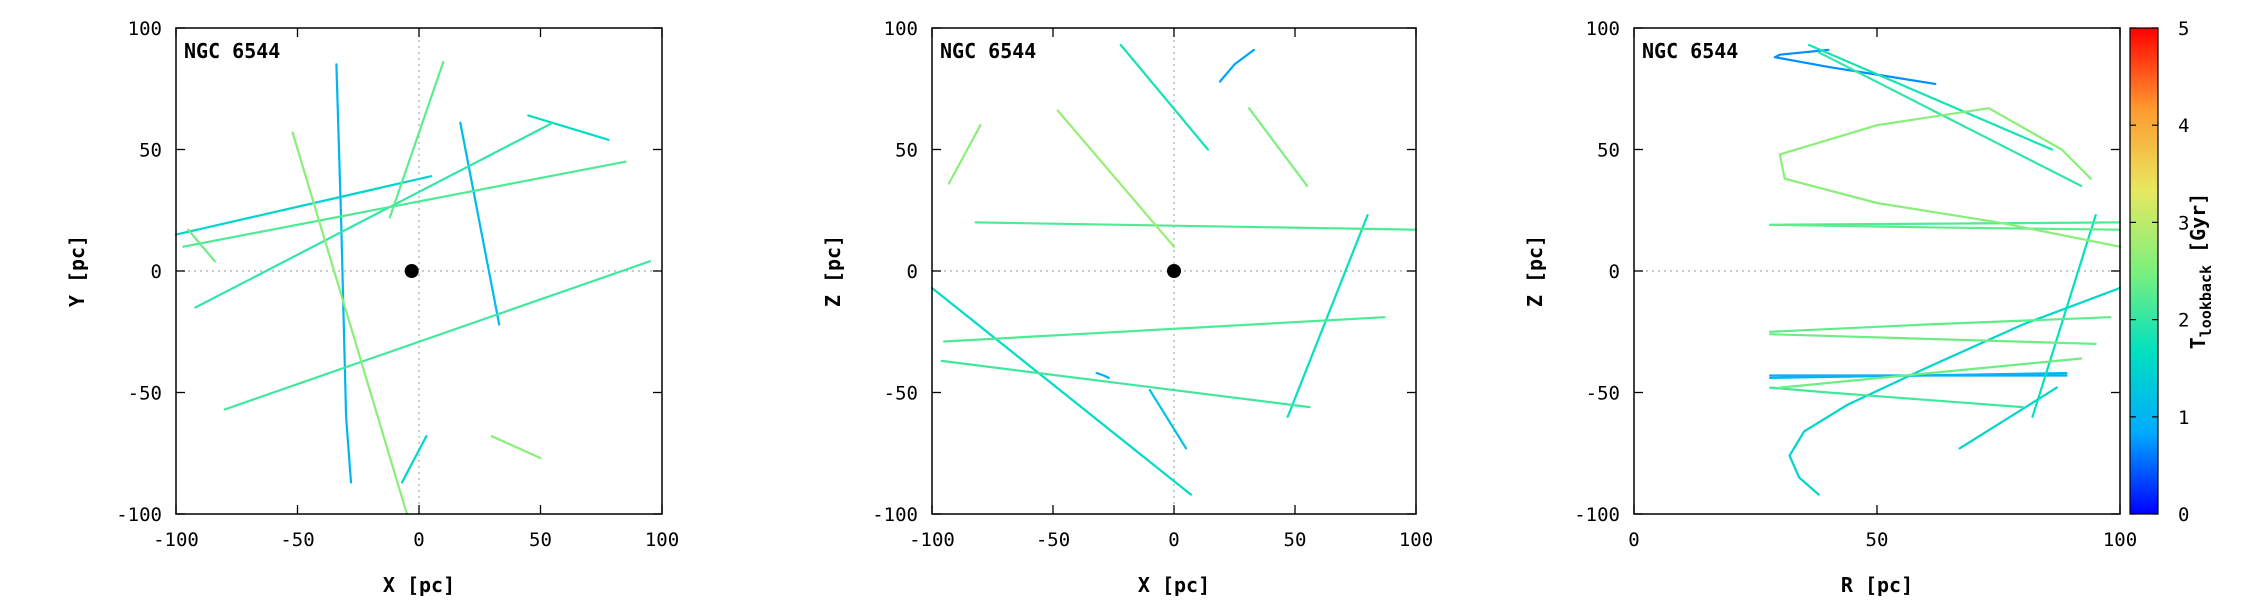 The image size is (2250, 600). Describe the element at coordinates (1945, 269) in the screenshot. I see `panel-rz-lines` at that location.